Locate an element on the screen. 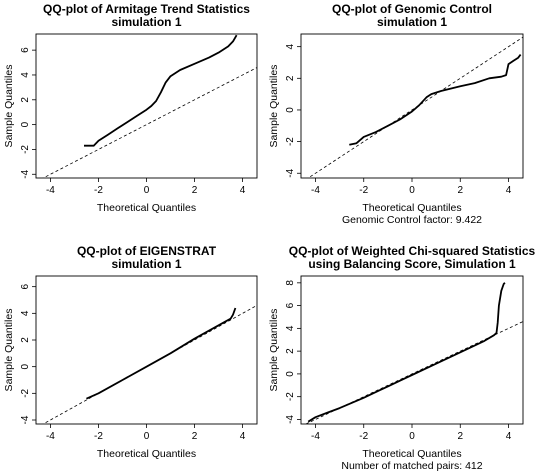 The width and height of the screenshot is (538, 474). chart-title-line-1: QQ-plot of Armitage Trend Statistics is located at coordinates (146, 9).